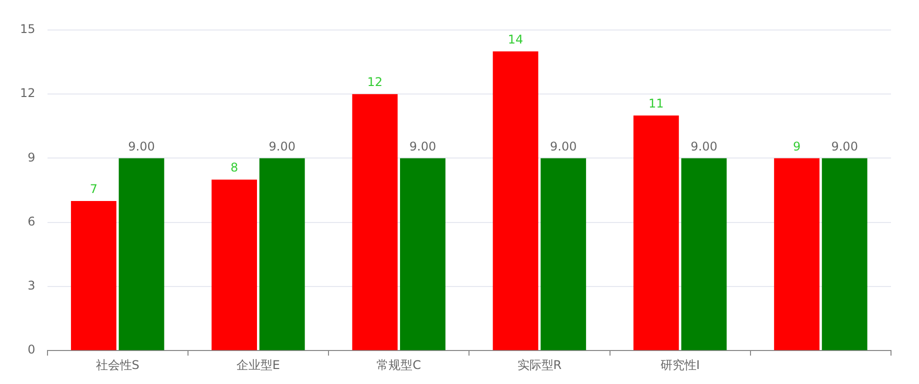  Describe the element at coordinates (94, 189) in the screenshot. I see `data-label: 7` at that location.